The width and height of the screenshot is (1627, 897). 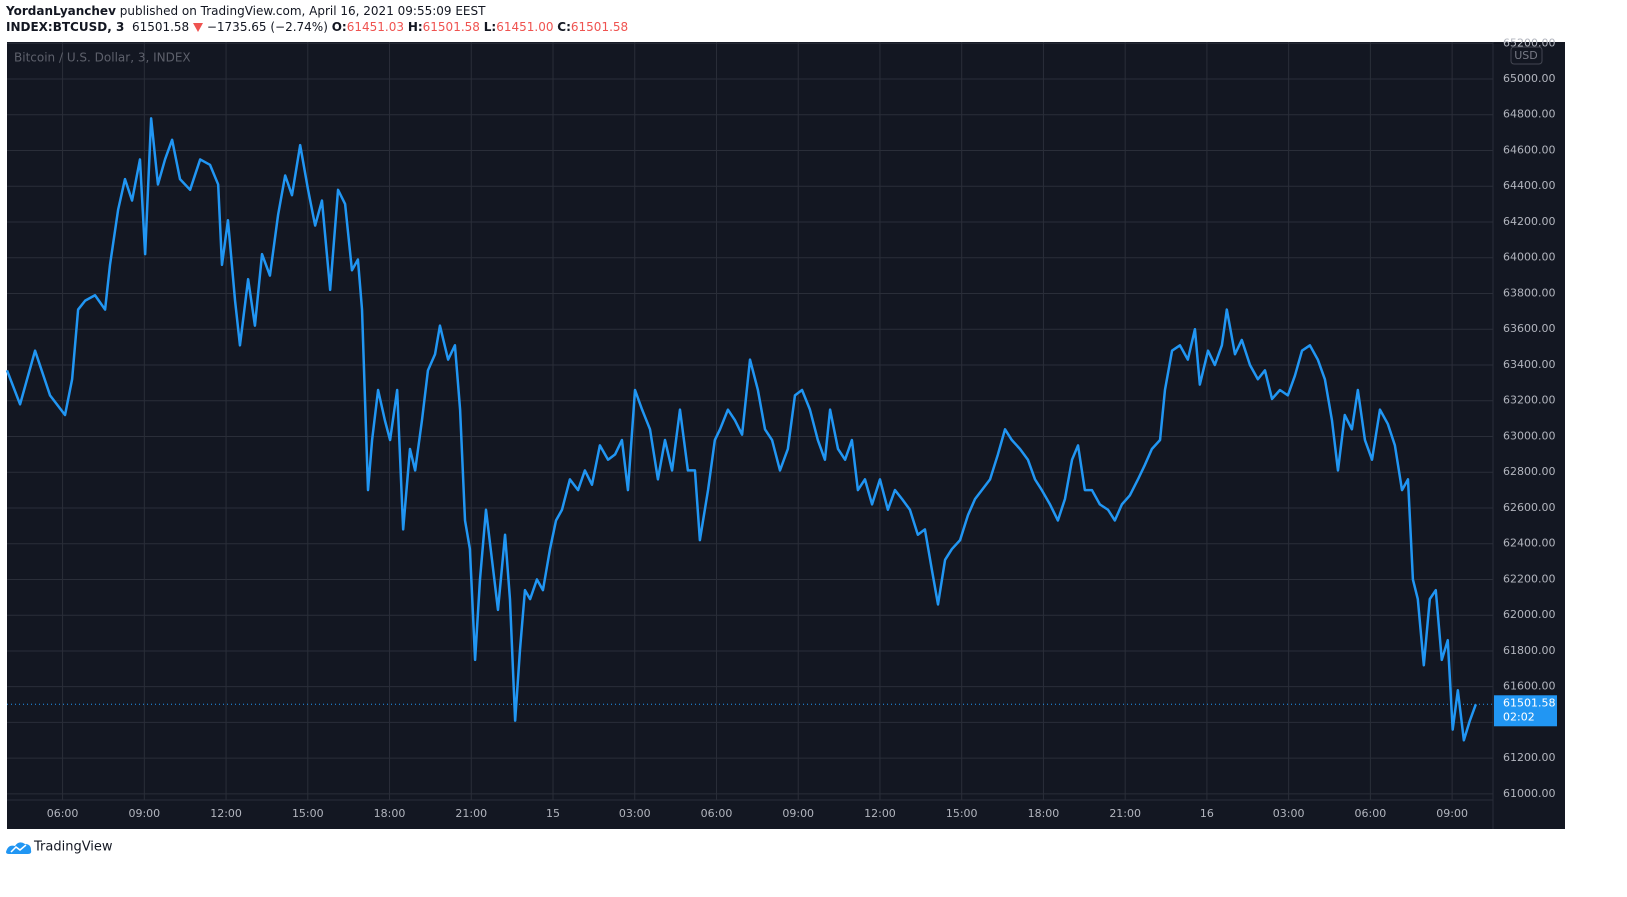 I want to click on y-tick-label: 63800.00, so click(x=1529, y=292).